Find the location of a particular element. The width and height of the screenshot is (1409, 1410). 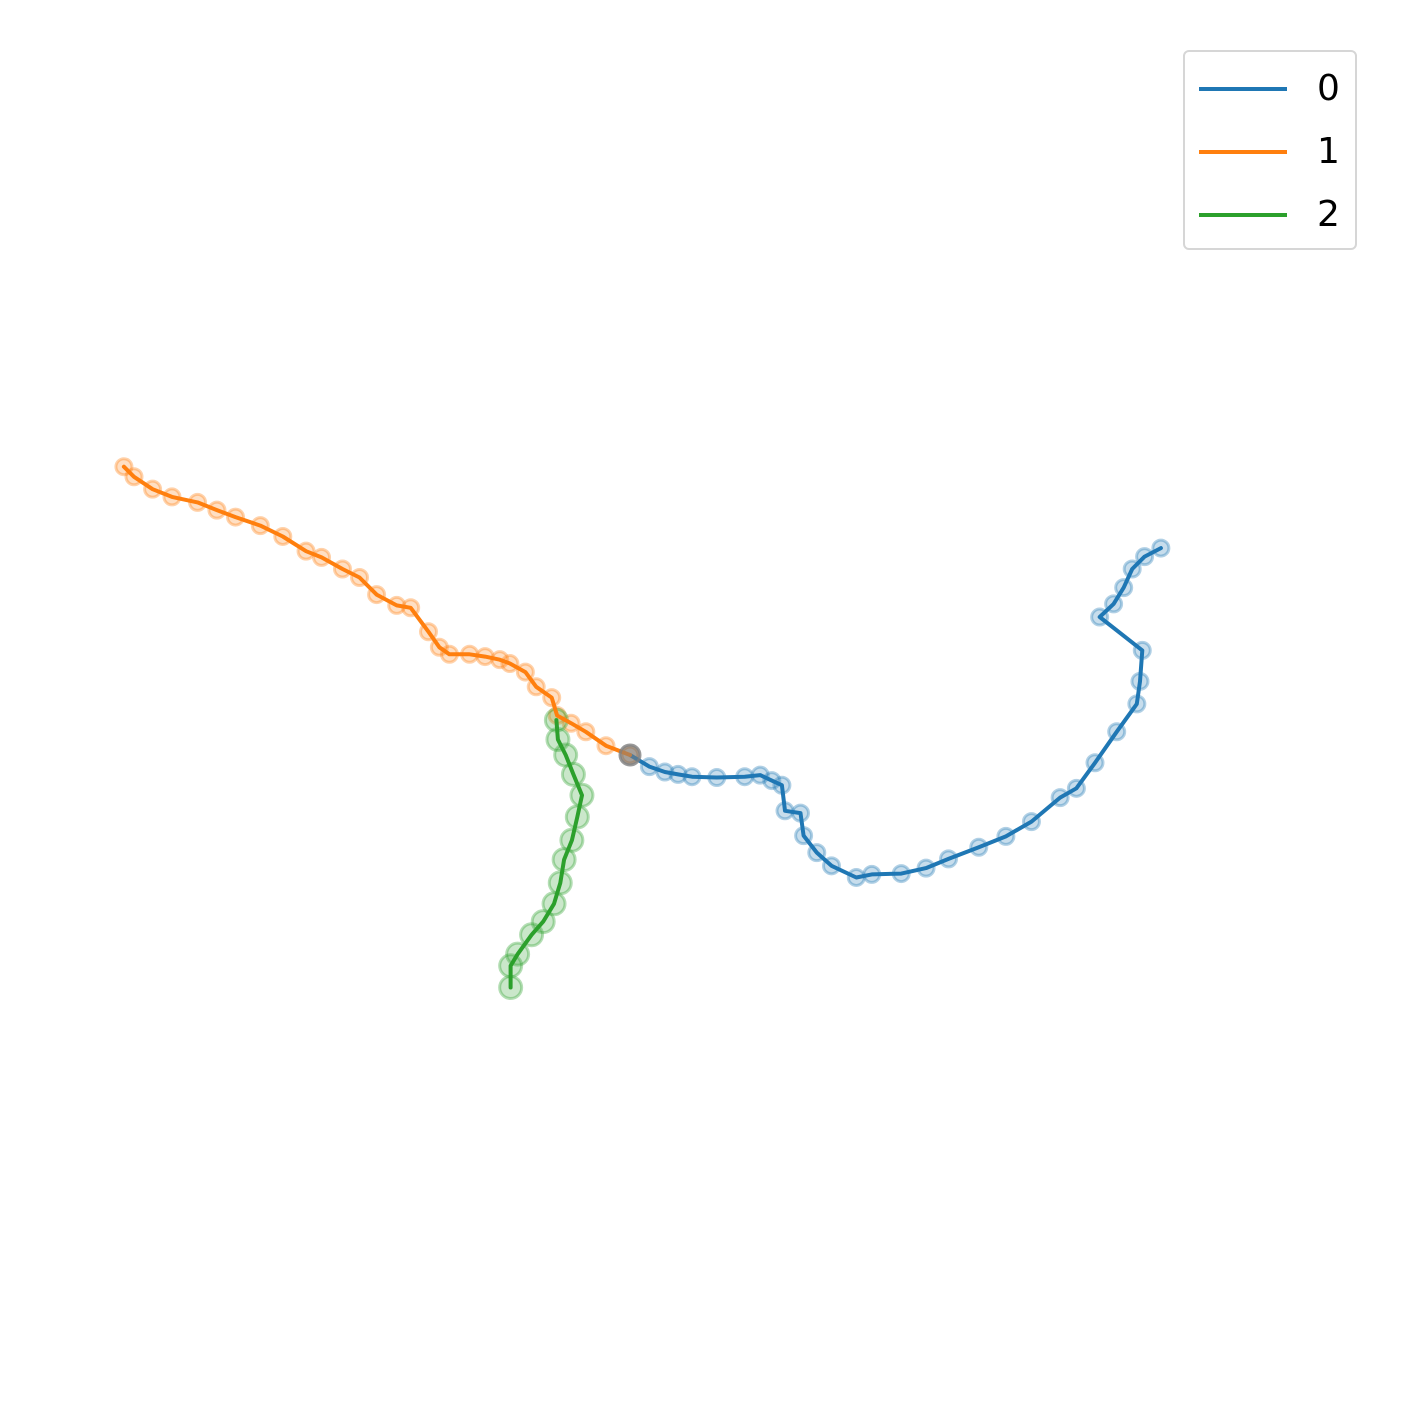

legend-label-1: 1 is located at coordinates (1328, 151).